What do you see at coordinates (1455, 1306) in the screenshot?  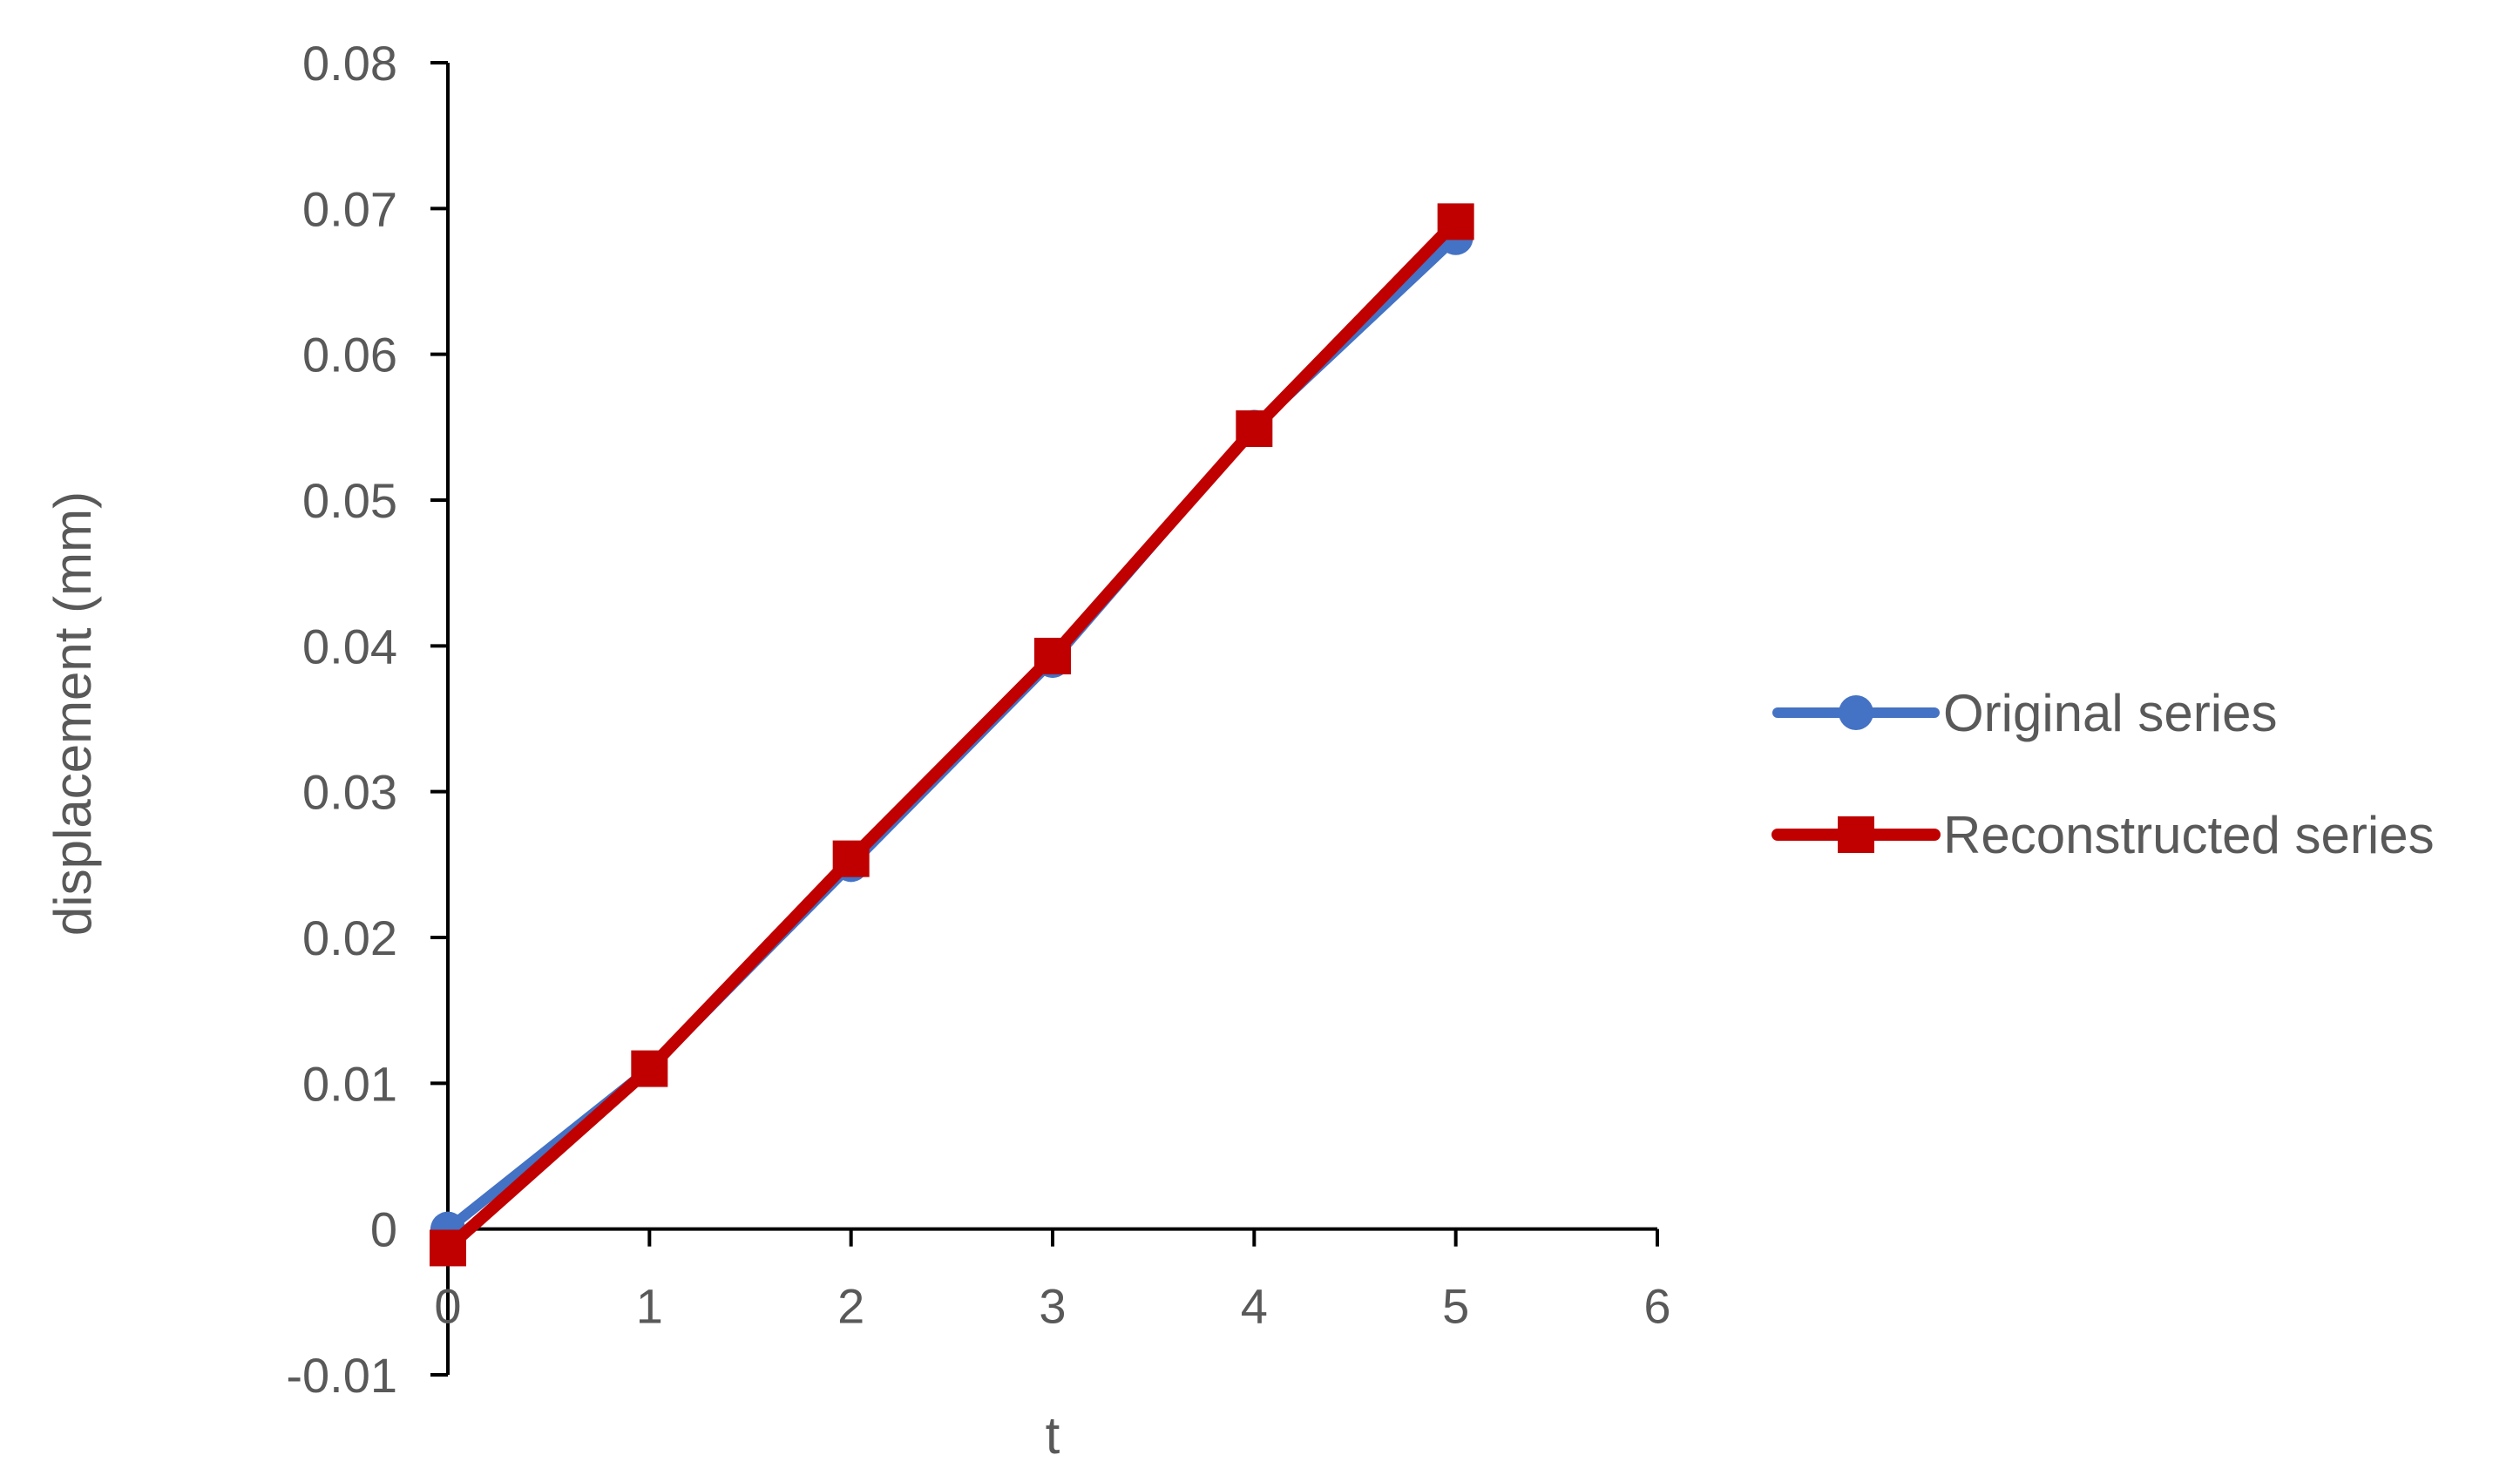 I see `x-tick-label: 5` at bounding box center [1455, 1306].